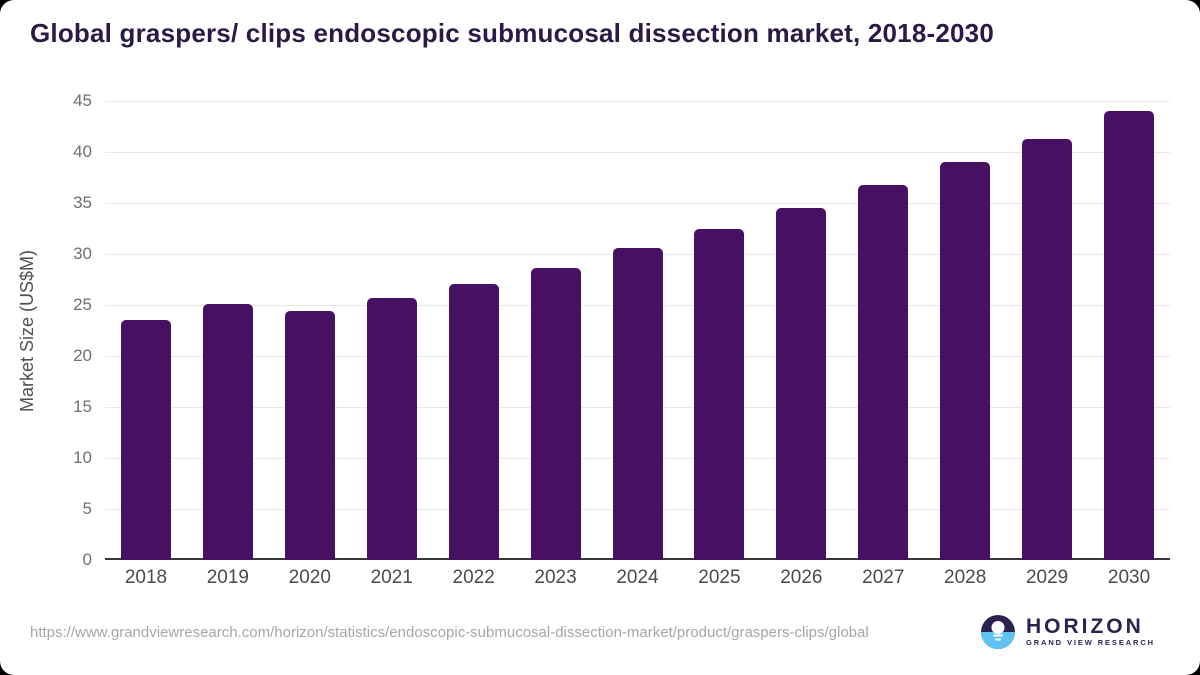 The height and width of the screenshot is (675, 1200). Describe the element at coordinates (391, 577) in the screenshot. I see `x-tick-label-2021: 2021` at that location.